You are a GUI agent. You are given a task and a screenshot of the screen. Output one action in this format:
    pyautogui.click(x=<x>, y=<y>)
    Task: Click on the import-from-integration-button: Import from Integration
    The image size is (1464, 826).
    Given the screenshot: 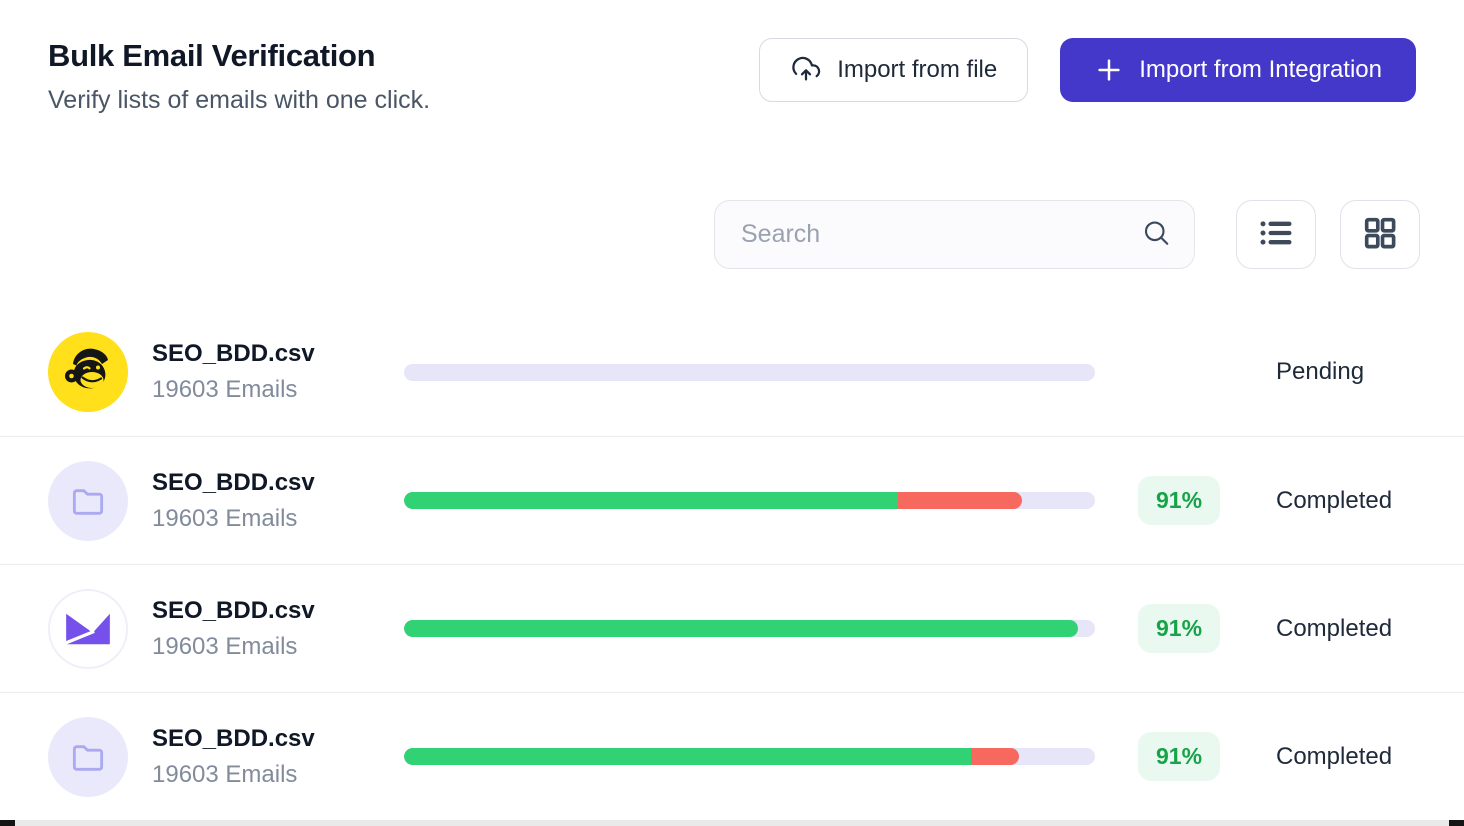 What is the action you would take?
    pyautogui.click(x=1238, y=70)
    